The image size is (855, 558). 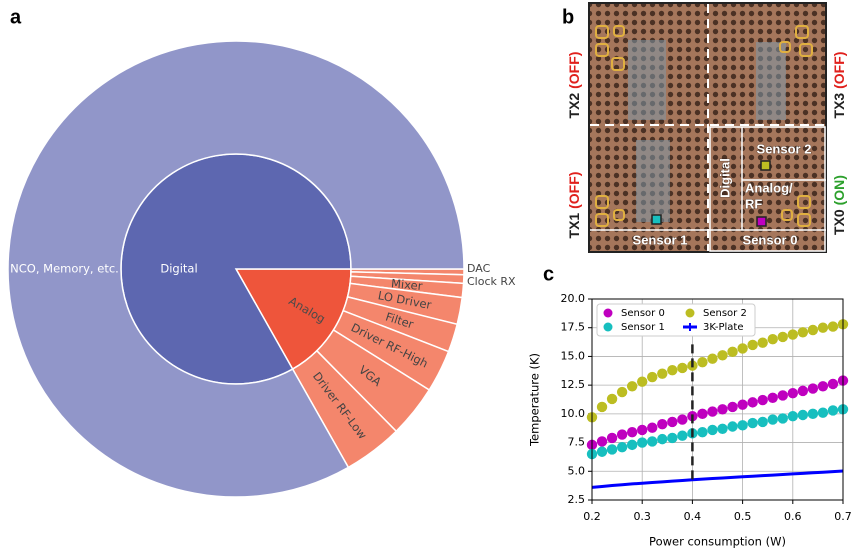 What do you see at coordinates (707, 127) in the screenshot?
I see `chip-photo` at bounding box center [707, 127].